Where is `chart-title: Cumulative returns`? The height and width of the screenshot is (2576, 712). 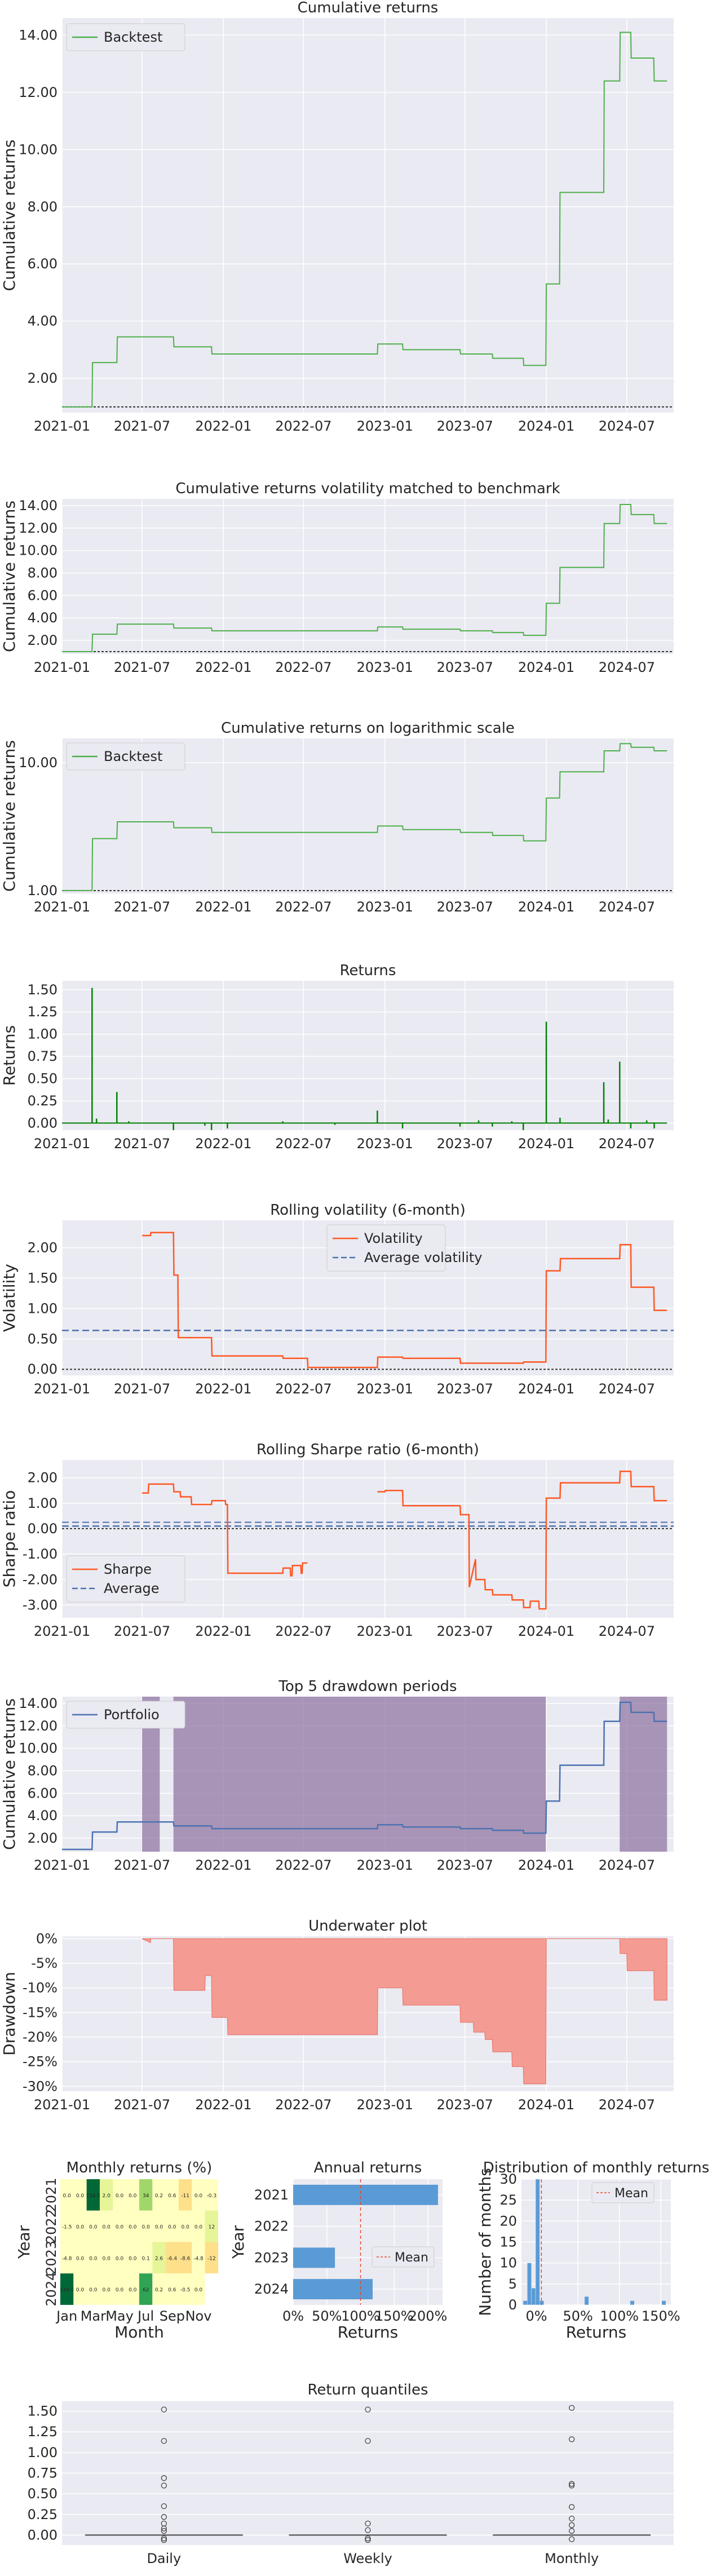 chart-title: Cumulative returns is located at coordinates (369, 8).